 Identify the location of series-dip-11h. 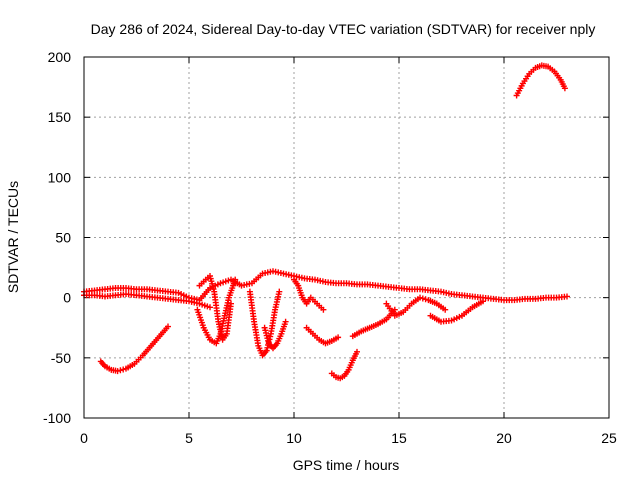
(322, 335).